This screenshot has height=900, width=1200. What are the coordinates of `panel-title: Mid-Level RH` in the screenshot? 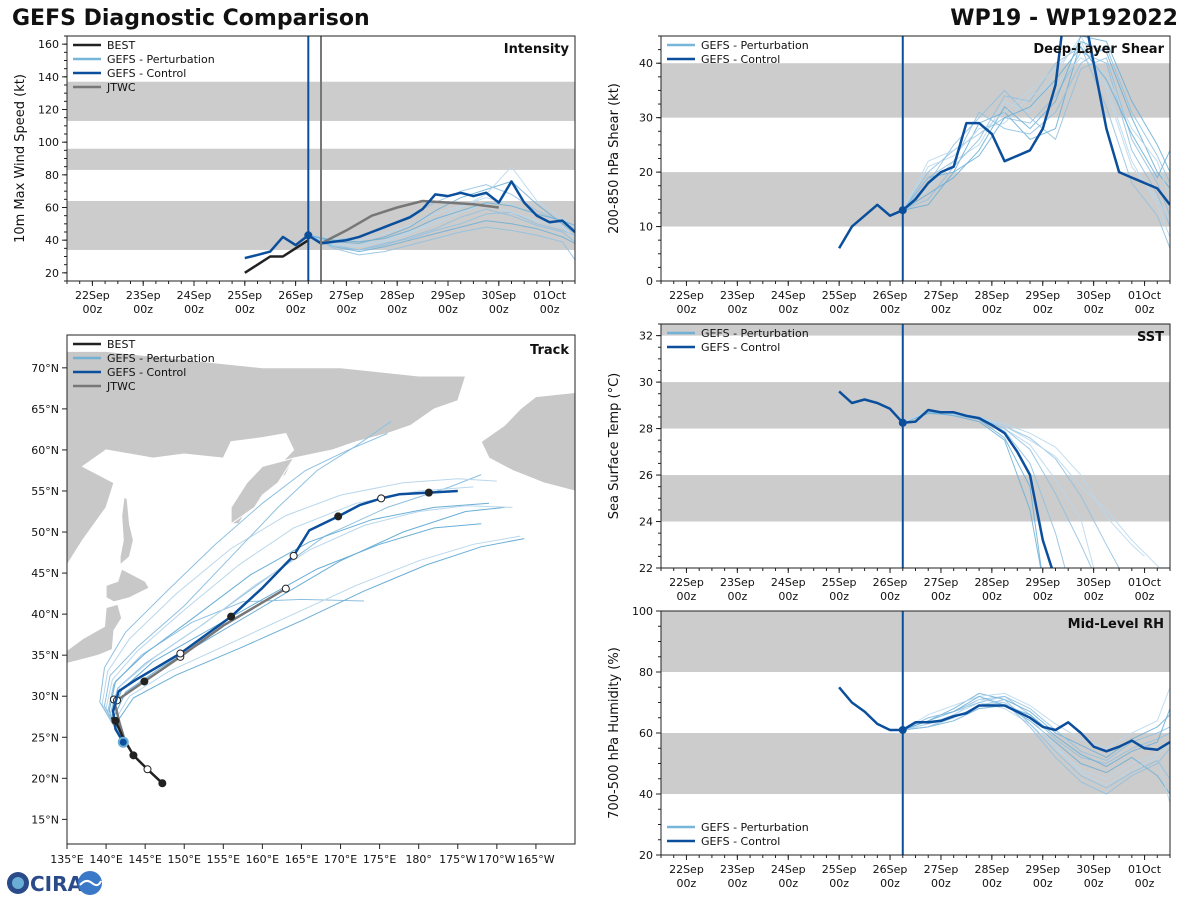 It's located at (1116, 624).